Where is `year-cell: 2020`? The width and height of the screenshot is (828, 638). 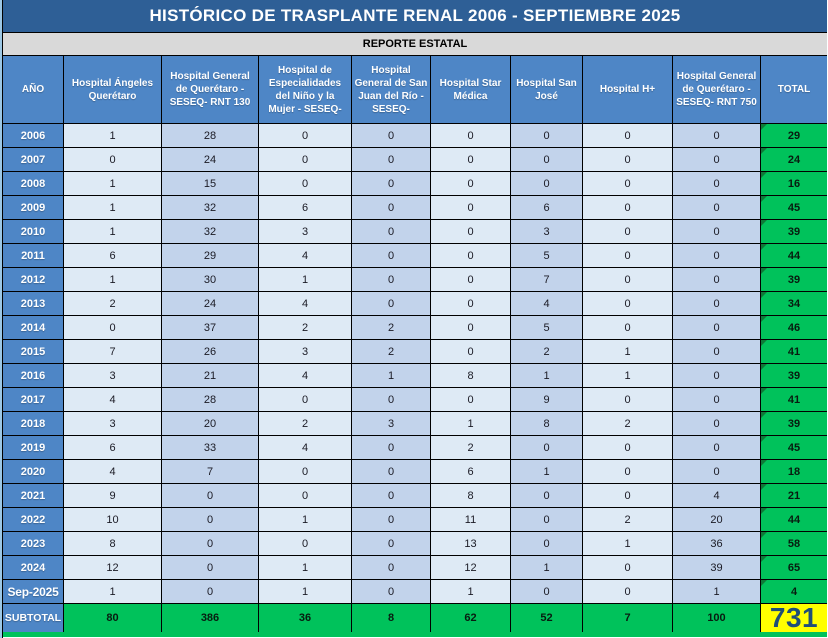
year-cell: 2020 is located at coordinates (33, 471).